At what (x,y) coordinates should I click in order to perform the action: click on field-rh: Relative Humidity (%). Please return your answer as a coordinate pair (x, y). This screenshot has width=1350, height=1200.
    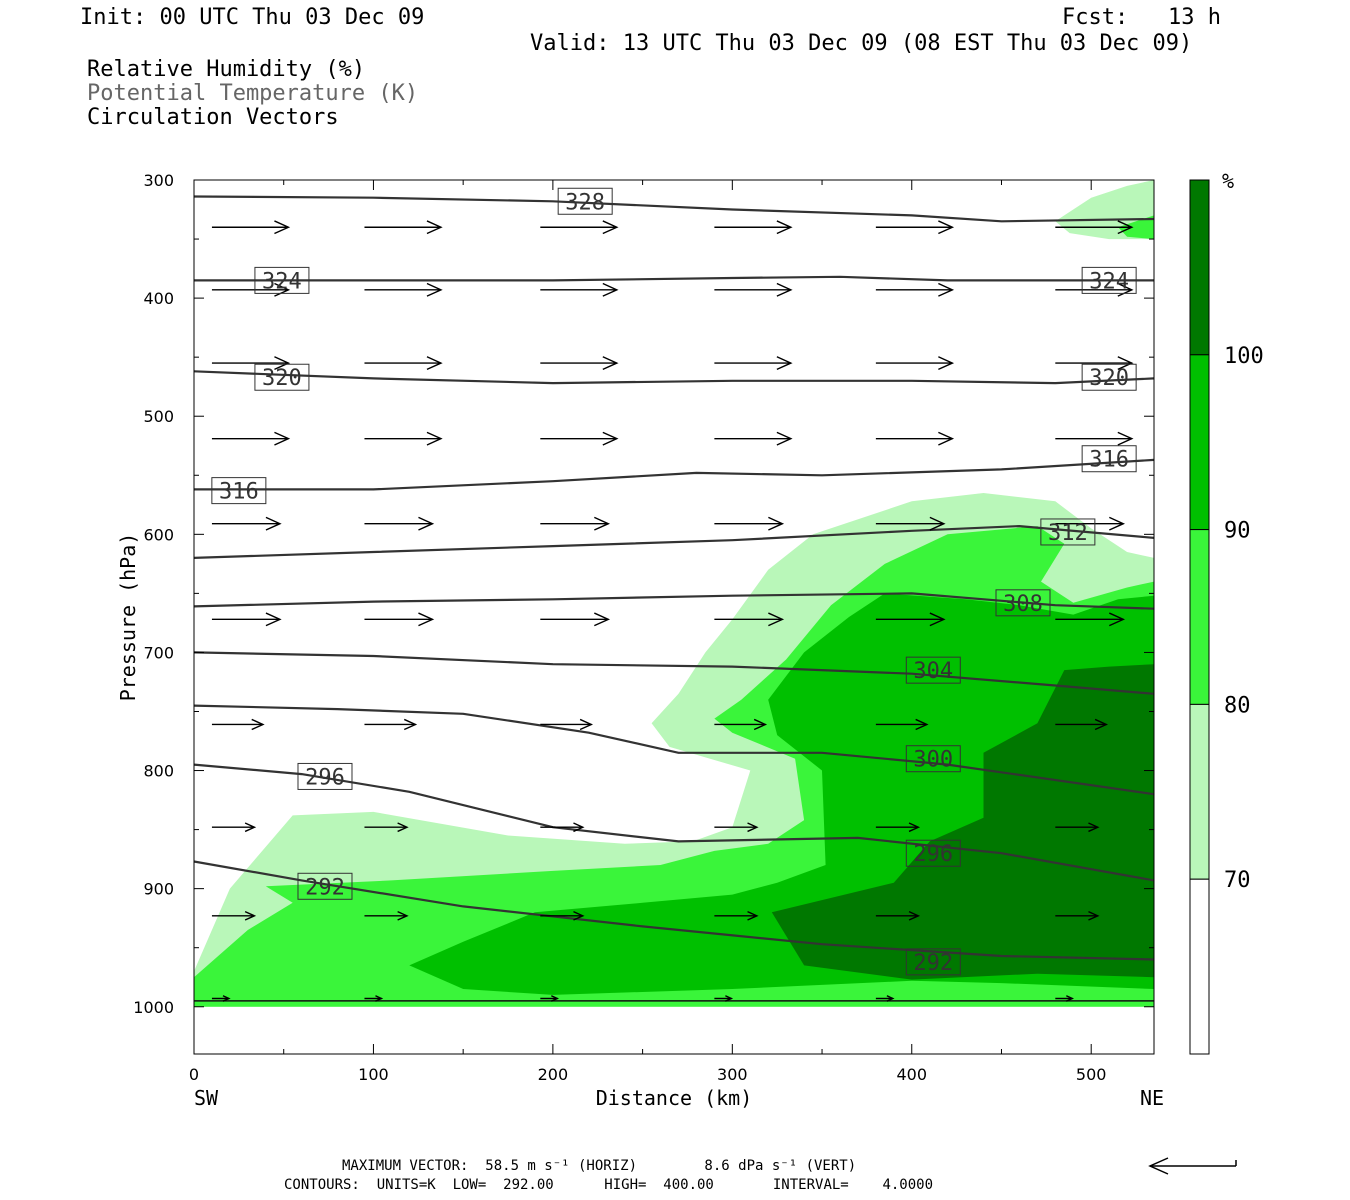
    Looking at the image, I should click on (226, 69).